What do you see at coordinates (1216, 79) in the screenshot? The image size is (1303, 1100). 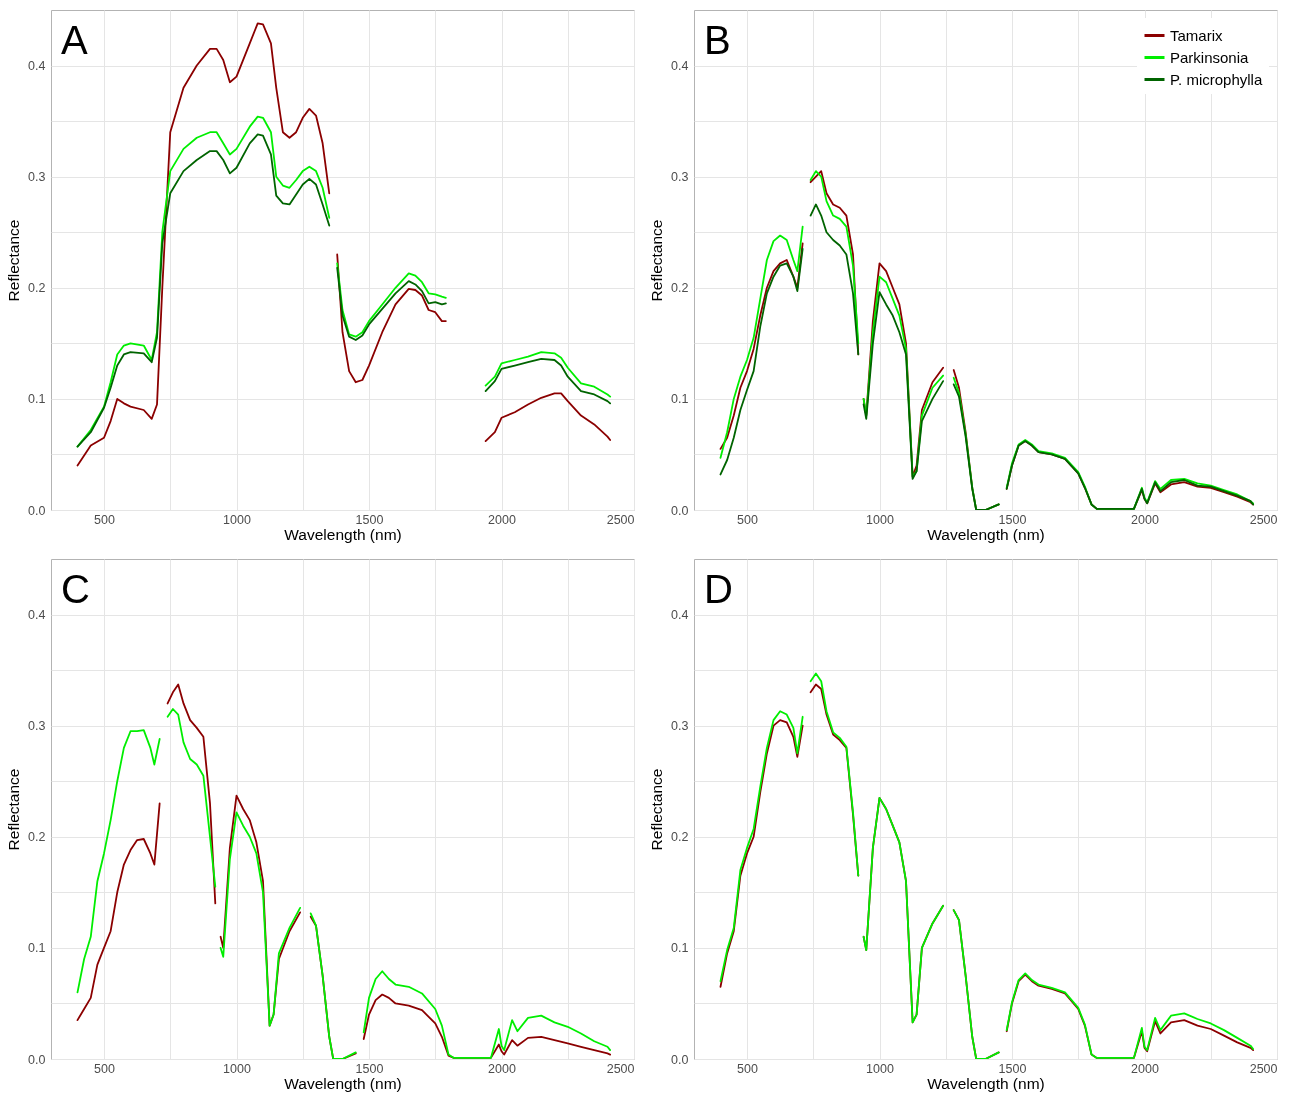 I see `legend-label: P. microphylla` at bounding box center [1216, 79].